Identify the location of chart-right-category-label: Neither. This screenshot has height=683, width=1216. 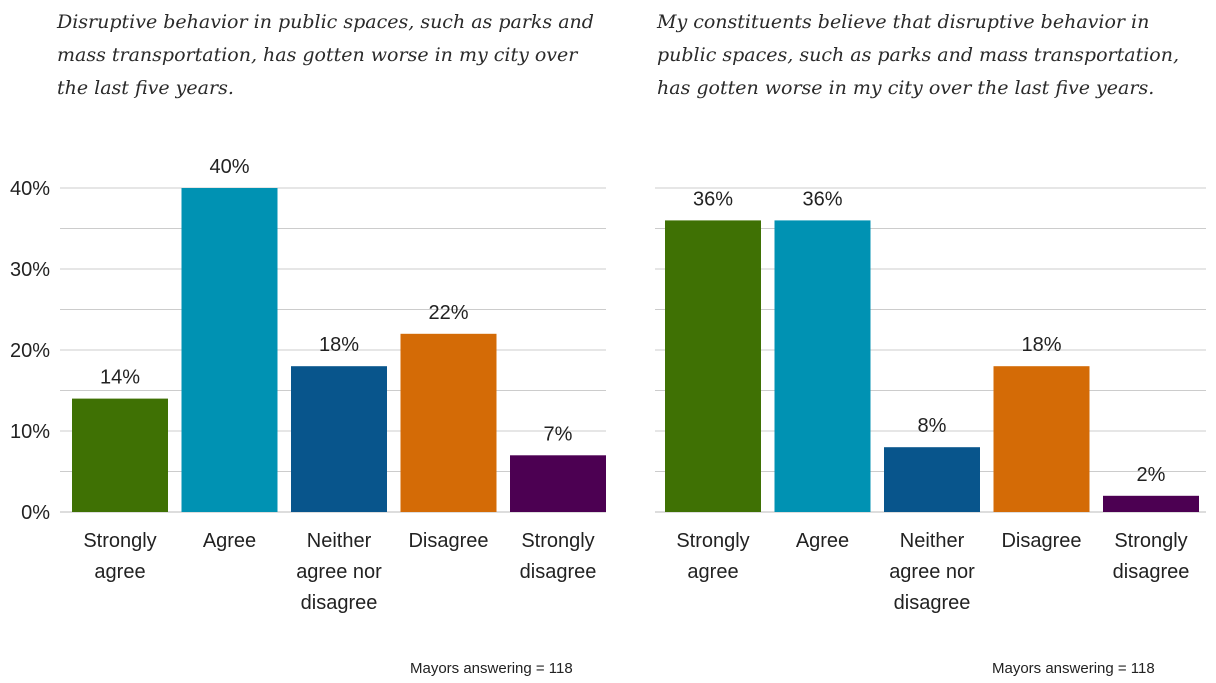
(932, 541).